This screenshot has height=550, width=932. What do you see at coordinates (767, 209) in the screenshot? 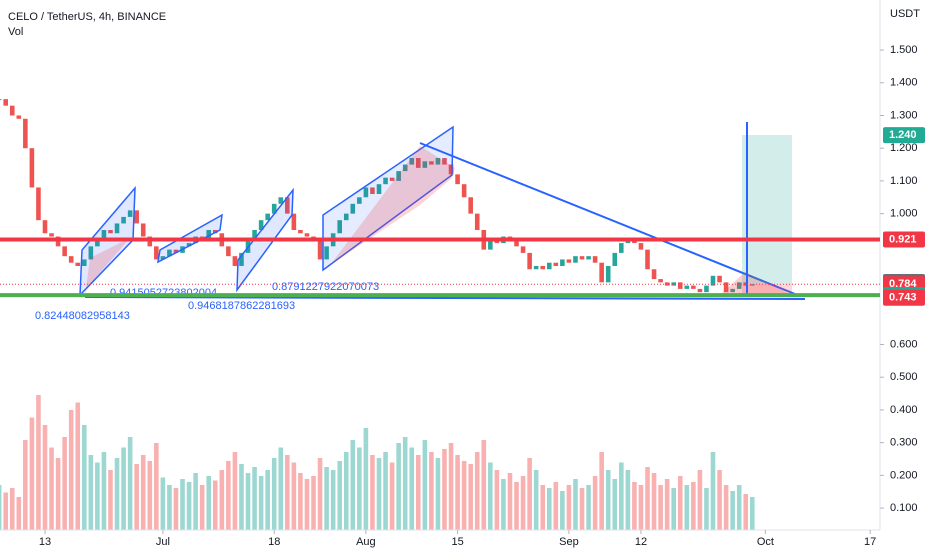
I see `long-target` at bounding box center [767, 209].